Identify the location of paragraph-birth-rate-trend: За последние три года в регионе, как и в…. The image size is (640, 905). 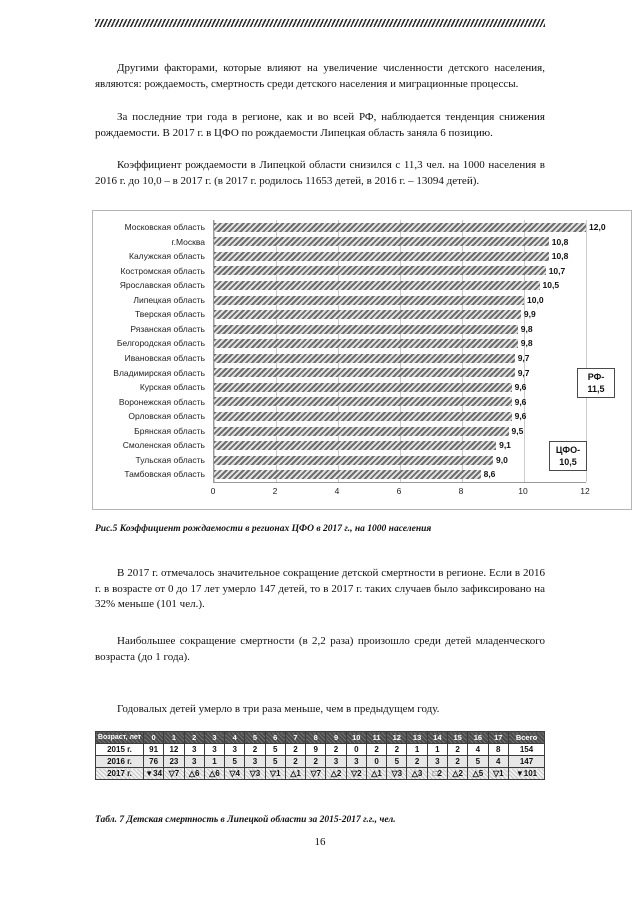
(320, 125).